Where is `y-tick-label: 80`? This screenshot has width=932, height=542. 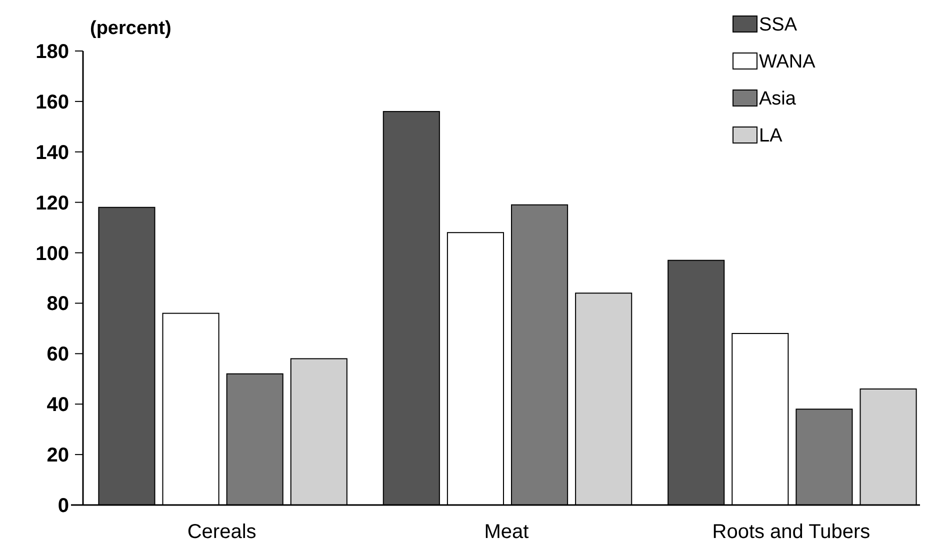
y-tick-label: 80 is located at coordinates (57, 304).